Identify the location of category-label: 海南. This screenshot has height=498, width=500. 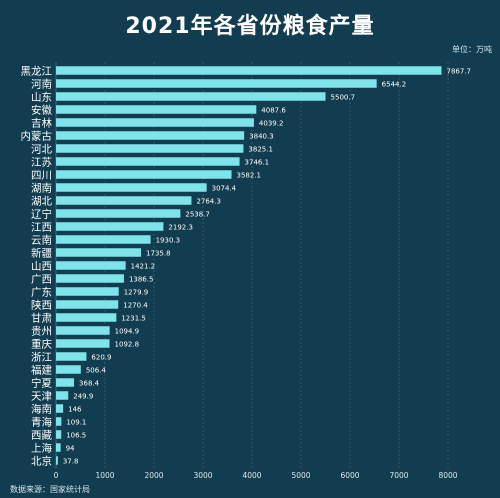
(41, 409).